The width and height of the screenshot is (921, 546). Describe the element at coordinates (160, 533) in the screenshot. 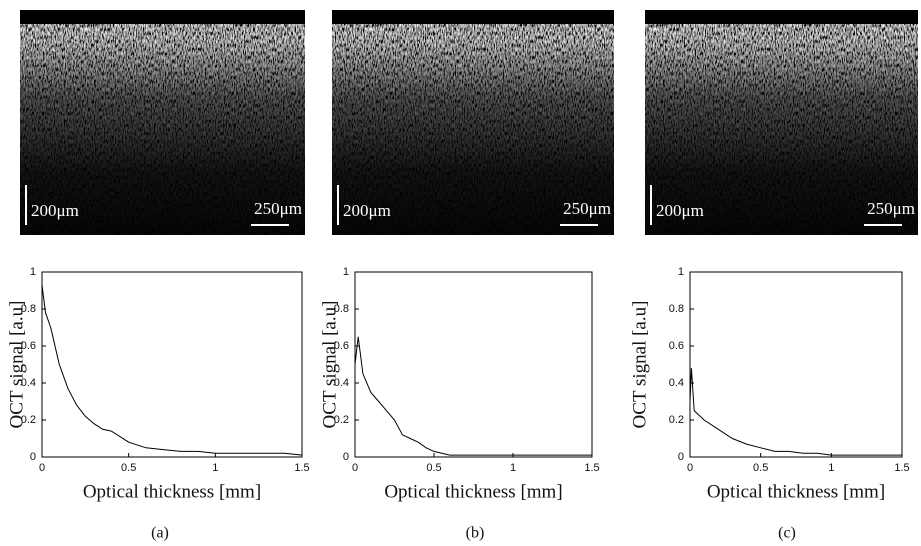

I see `panel-label: (a)` at that location.